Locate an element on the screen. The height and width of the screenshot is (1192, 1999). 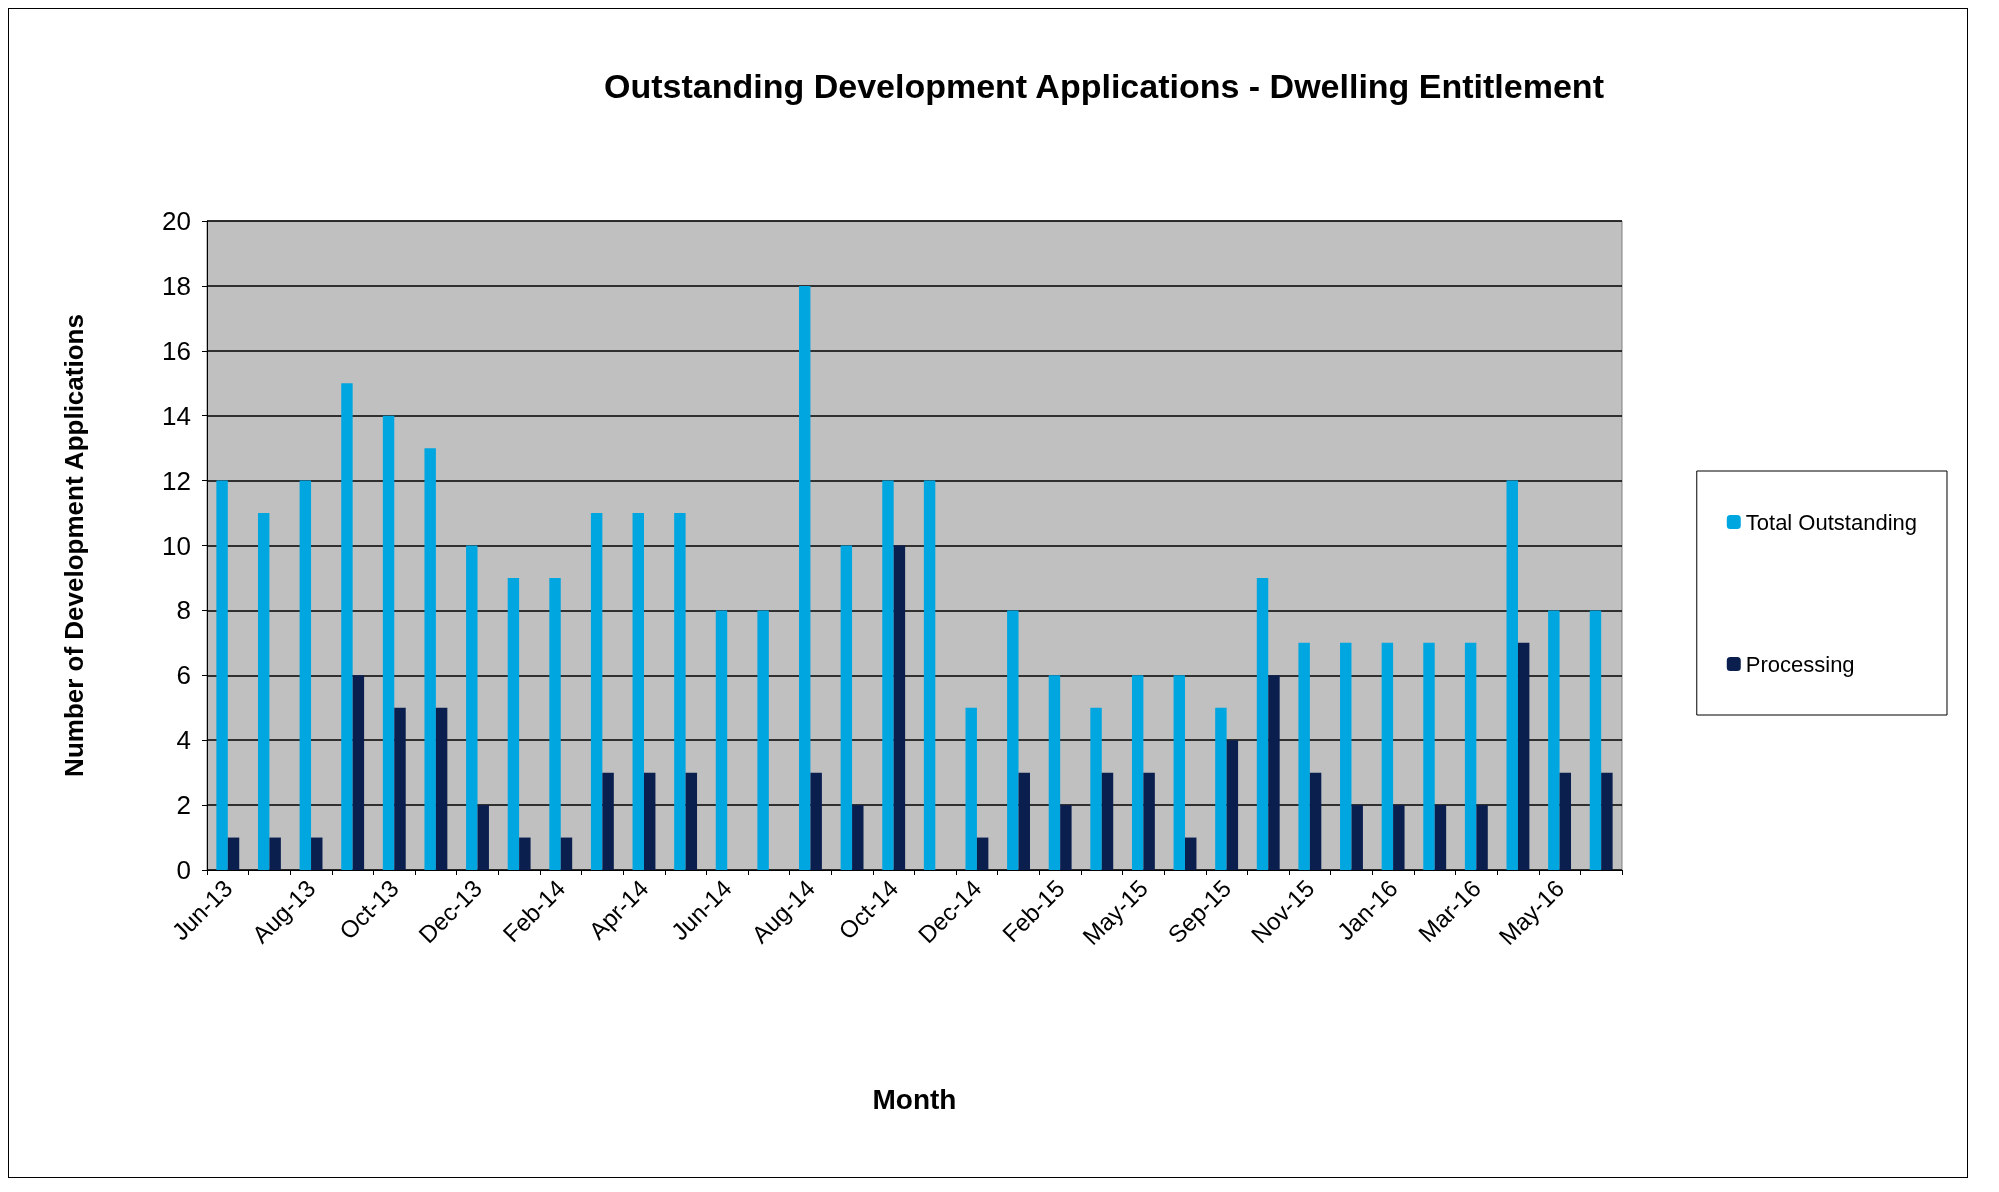
legend-label: Total Outstanding is located at coordinates (1831, 522).